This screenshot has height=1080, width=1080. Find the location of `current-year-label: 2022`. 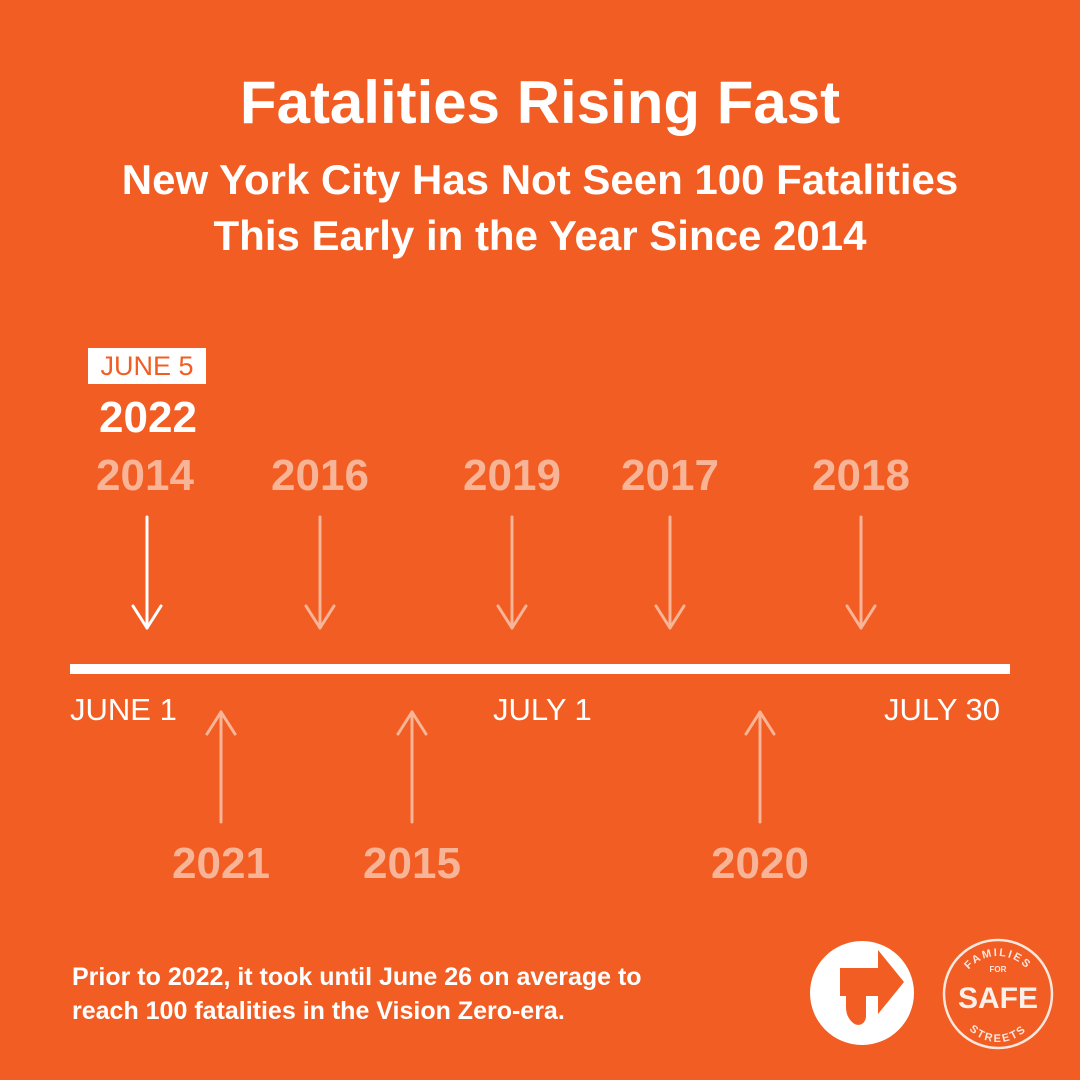

current-year-label: 2022 is located at coordinates (148, 417).